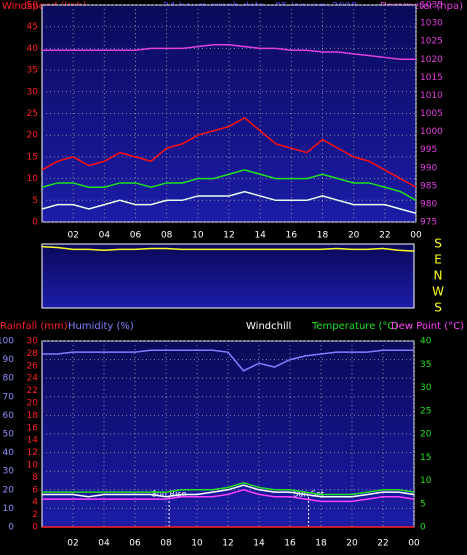  I want to click on y2-tick-label: 35, so click(425, 365).